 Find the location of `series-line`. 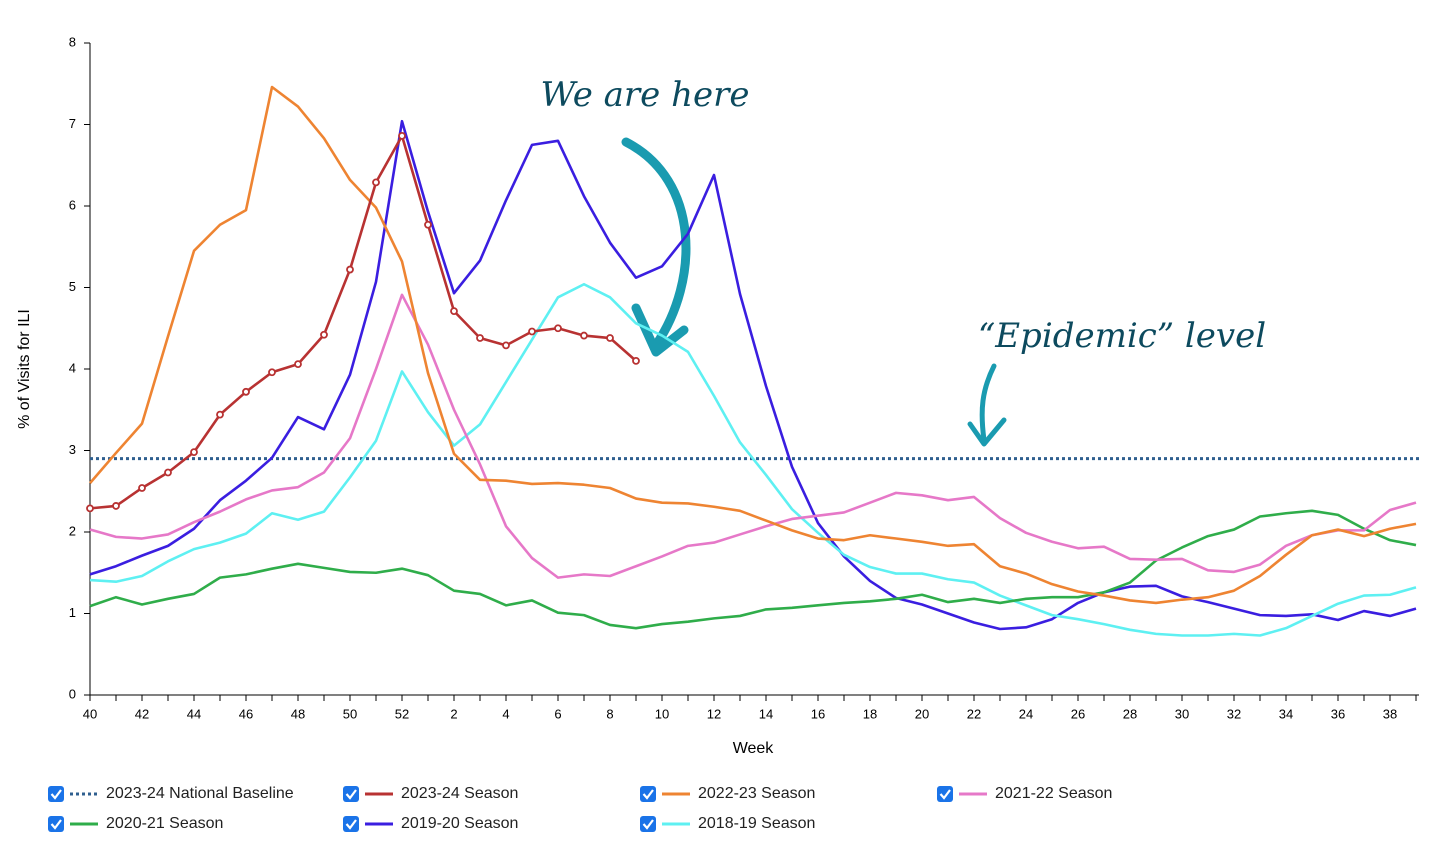

series-line is located at coordinates (753, 569).